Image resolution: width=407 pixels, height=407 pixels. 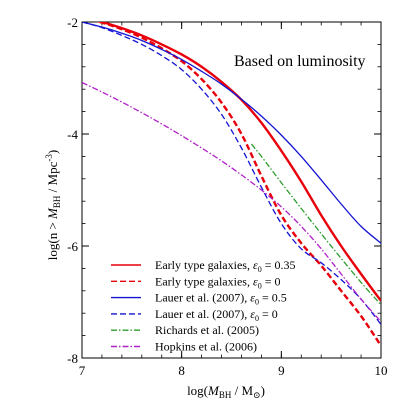 I want to click on x-label-mid: / M, so click(x=242, y=390).